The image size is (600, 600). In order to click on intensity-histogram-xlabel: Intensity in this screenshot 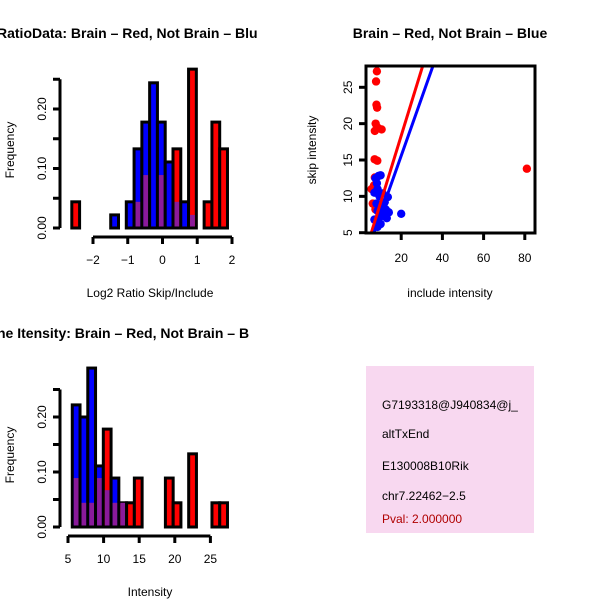, I will do `click(150, 592)`.